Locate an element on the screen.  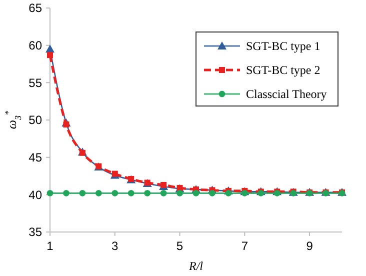
y-tick-label: 40 is located at coordinates (35, 195).